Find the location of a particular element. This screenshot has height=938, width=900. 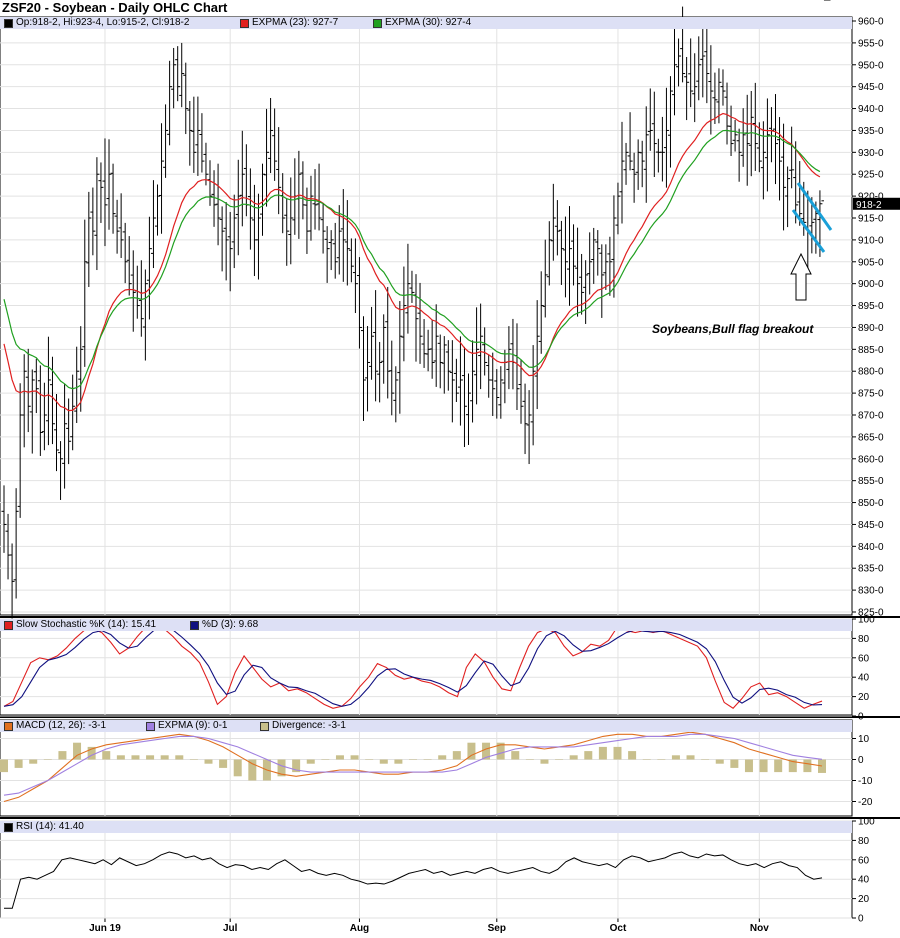

macd-tick-label: 0 is located at coordinates (861, 760).